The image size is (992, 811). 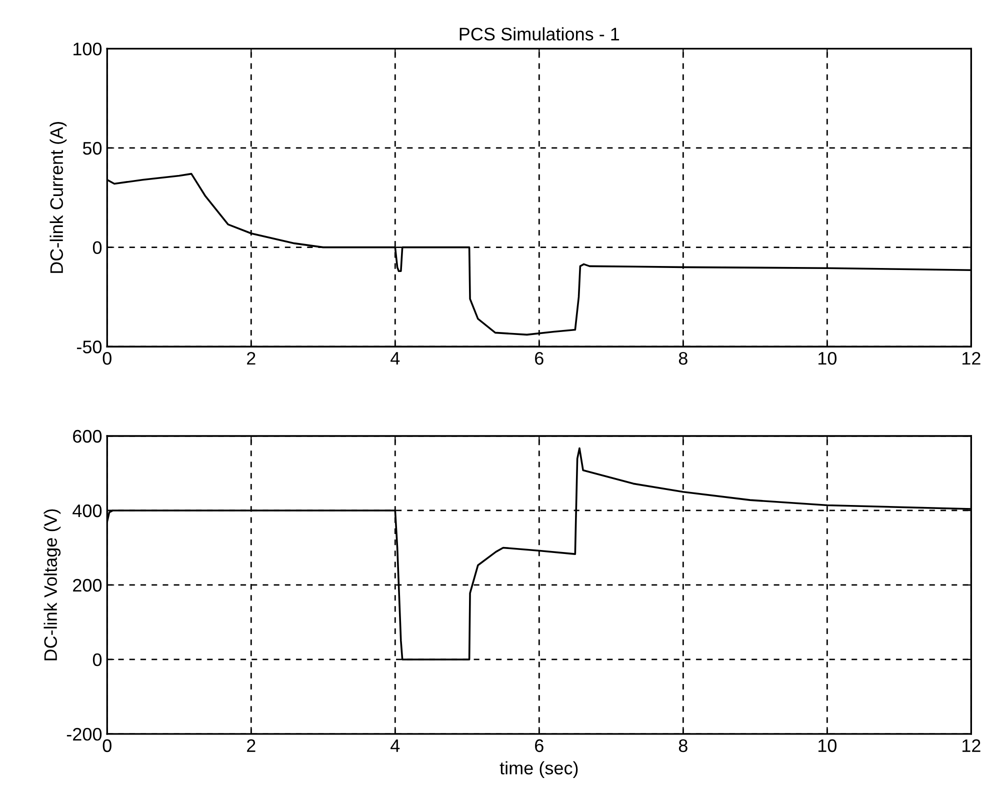 I want to click on y-tick-label: -200, so click(x=84, y=734).